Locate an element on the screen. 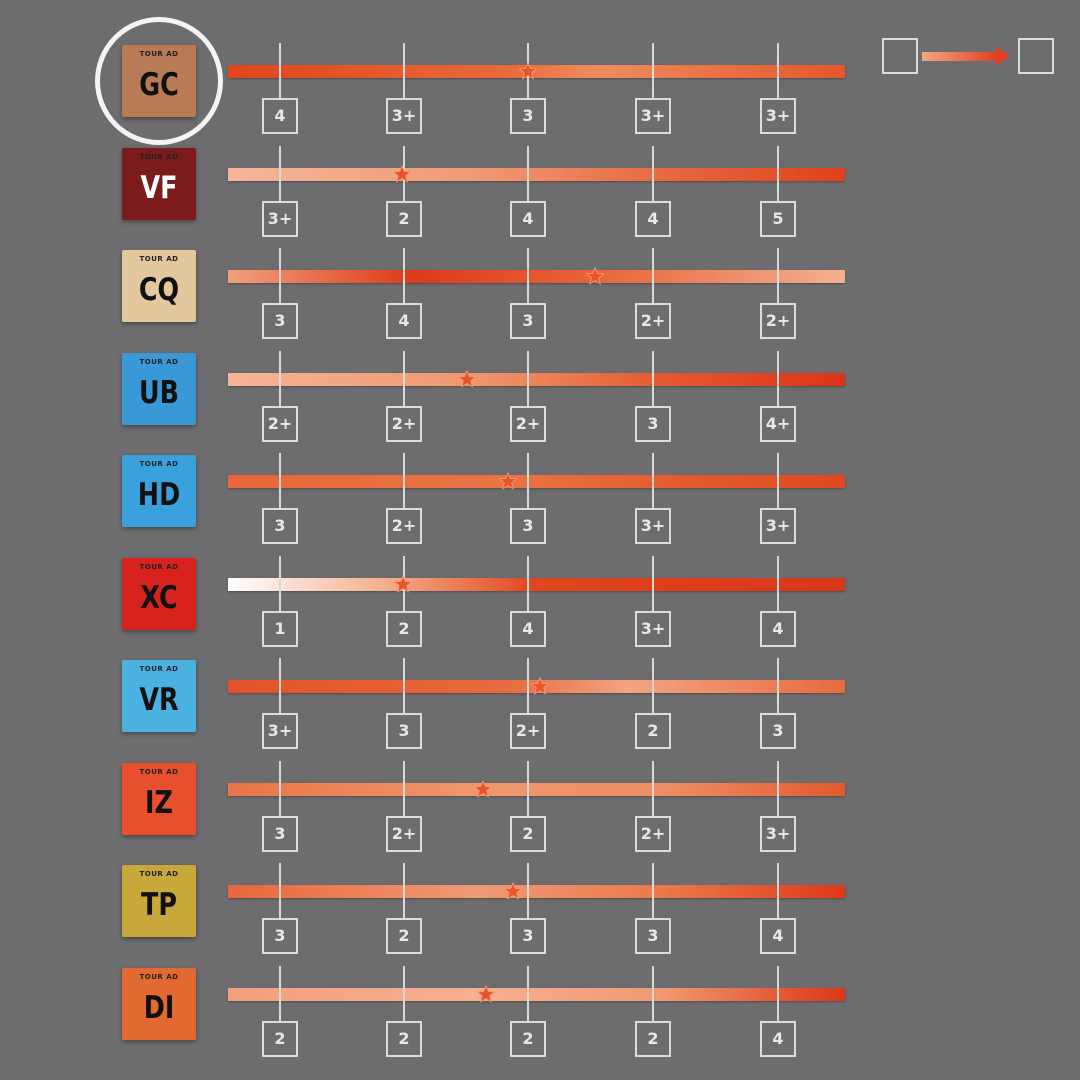 Image resolution: width=1080 pixels, height=1080 pixels. rating-box: 5 is located at coordinates (778, 218).